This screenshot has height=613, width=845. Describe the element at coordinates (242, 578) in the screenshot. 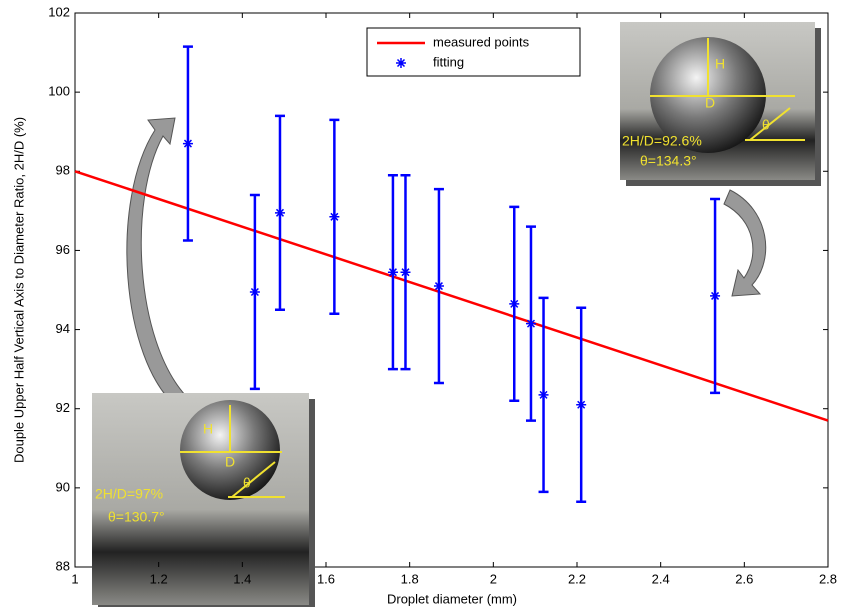

I see `x-tick-label: 1.4` at that location.